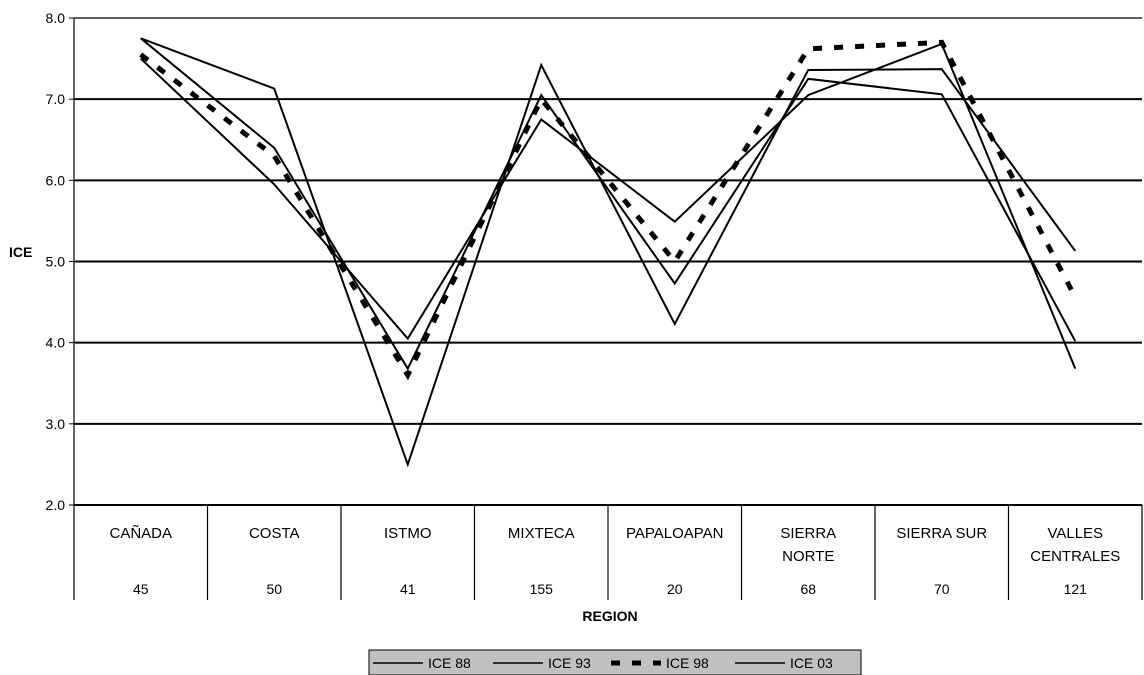 Image resolution: width=1144 pixels, height=675 pixels. I want to click on y-tick-labels: 2.0 3.0 4.0 5.0 6.0 7.0 8.0, so click(56, 261).